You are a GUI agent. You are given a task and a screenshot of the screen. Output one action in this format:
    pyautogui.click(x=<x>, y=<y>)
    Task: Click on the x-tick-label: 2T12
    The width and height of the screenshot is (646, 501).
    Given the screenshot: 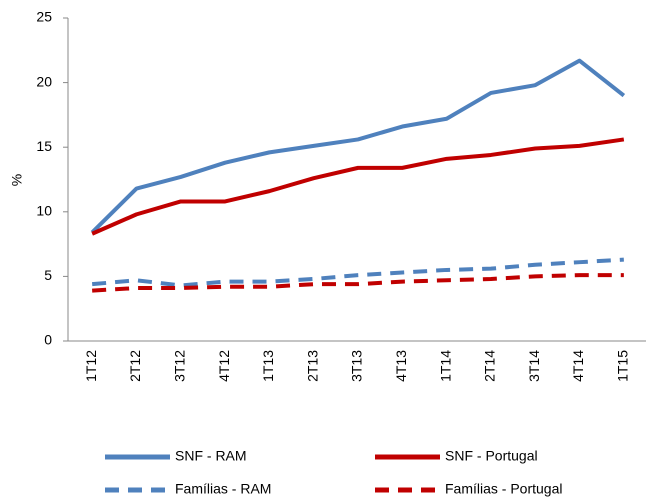 What is the action you would take?
    pyautogui.click(x=135, y=366)
    